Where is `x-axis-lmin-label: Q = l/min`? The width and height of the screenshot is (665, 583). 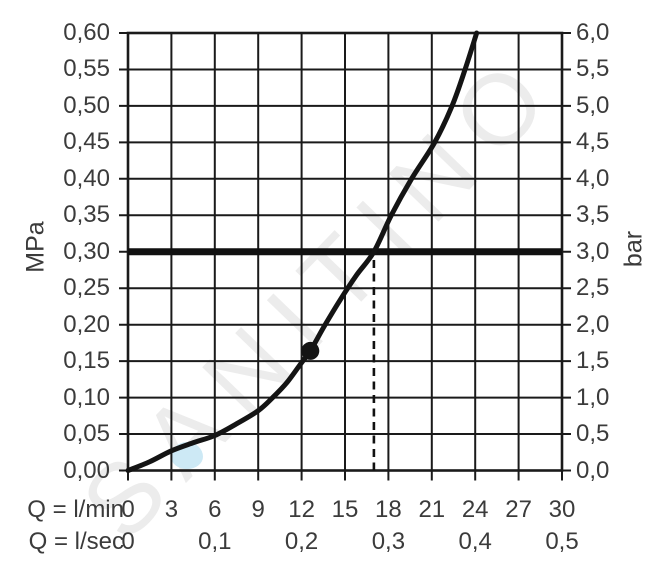
x-axis-lmin-label: Q = l/min is located at coordinates (75, 509).